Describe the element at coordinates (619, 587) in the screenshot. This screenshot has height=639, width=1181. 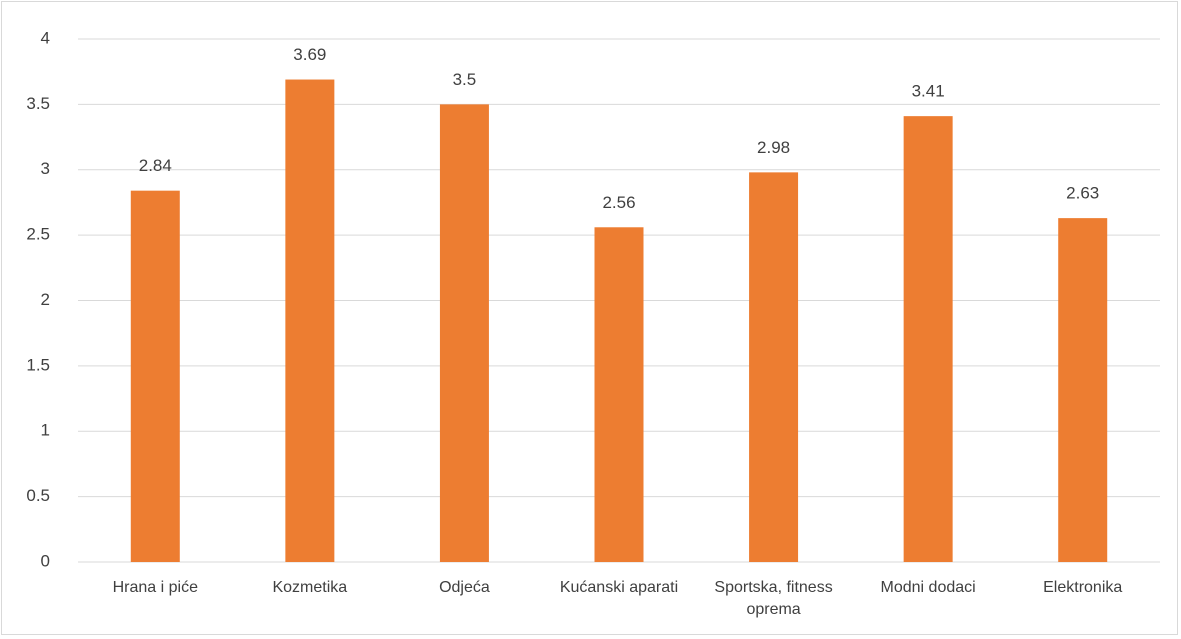
I see `x-tick-label: Kućanski aparati` at that location.